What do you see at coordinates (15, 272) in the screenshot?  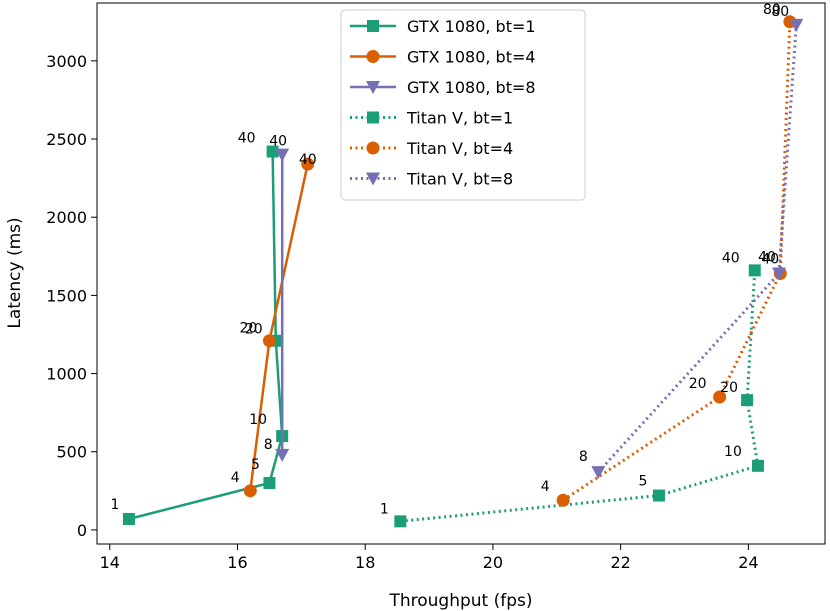 I see `y-axis-title: Latency (ms)` at bounding box center [15, 272].